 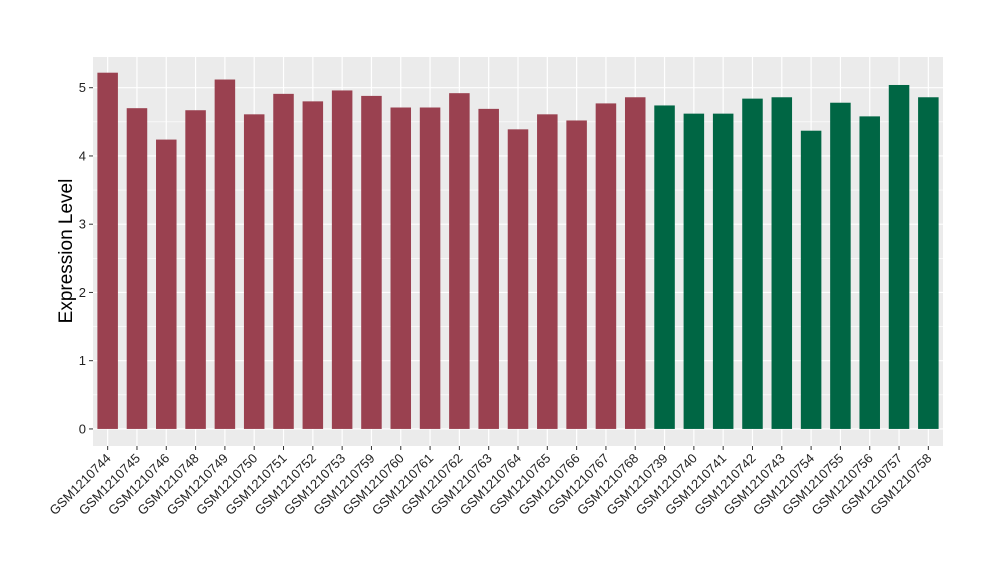 What do you see at coordinates (66, 251) in the screenshot?
I see `y-axis-title: Expression Level` at bounding box center [66, 251].